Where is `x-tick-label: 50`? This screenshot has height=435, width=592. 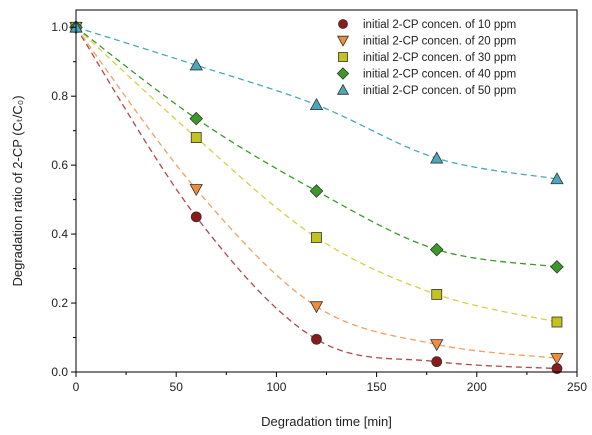 x-tick-label: 50 is located at coordinates (177, 387).